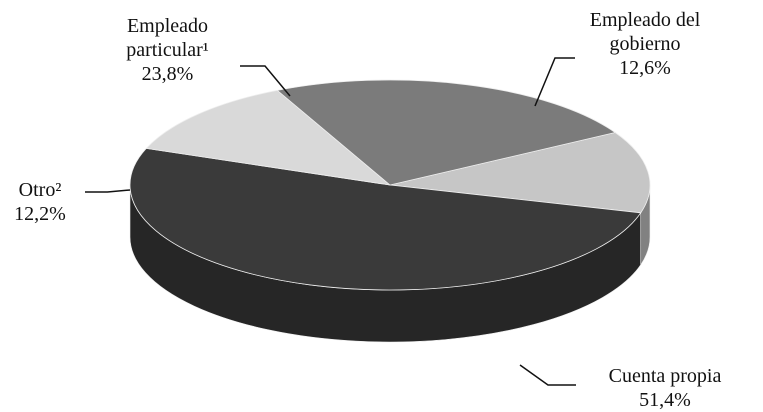 Image resolution: width=763 pixels, height=412 pixels. Describe the element at coordinates (40, 202) in the screenshot. I see `slice-label: Otro² 12,2%` at that location.